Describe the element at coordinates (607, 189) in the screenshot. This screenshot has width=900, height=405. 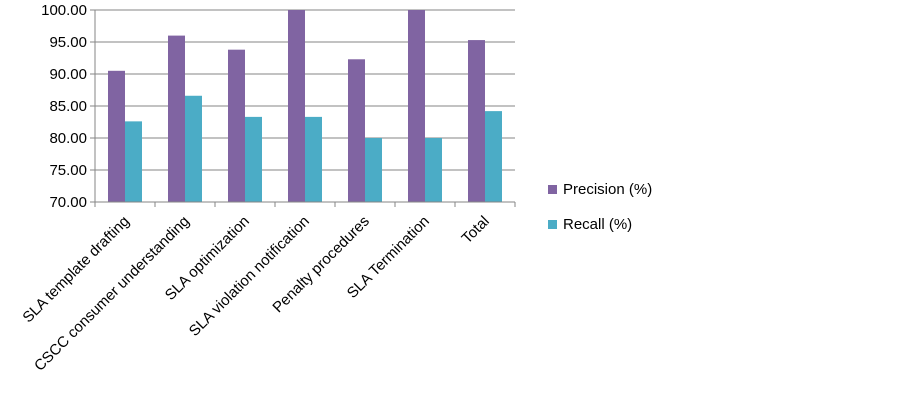
I see `legend-label: Precision (%)` at that location.